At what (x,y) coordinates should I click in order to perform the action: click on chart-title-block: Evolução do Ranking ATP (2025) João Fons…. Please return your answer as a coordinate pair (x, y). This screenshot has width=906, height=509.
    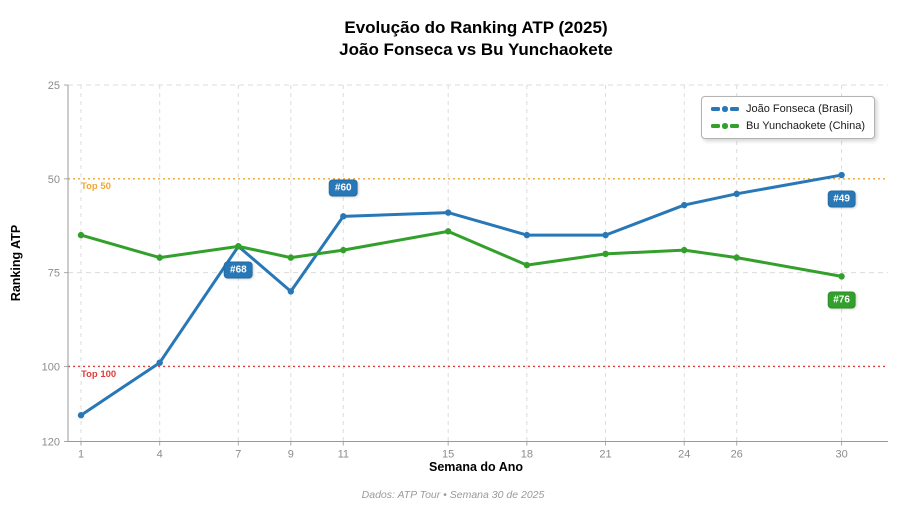
    Looking at the image, I should click on (476, 39).